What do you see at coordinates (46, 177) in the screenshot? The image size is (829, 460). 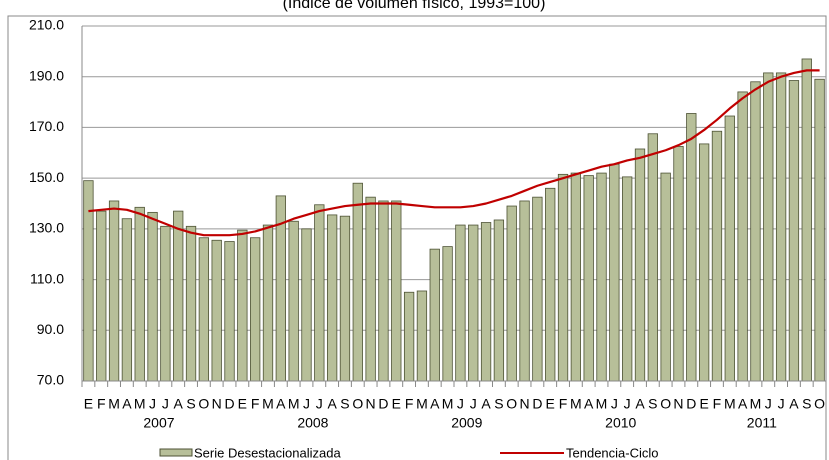 I see `y-tick-label: 150.0` at bounding box center [46, 177].